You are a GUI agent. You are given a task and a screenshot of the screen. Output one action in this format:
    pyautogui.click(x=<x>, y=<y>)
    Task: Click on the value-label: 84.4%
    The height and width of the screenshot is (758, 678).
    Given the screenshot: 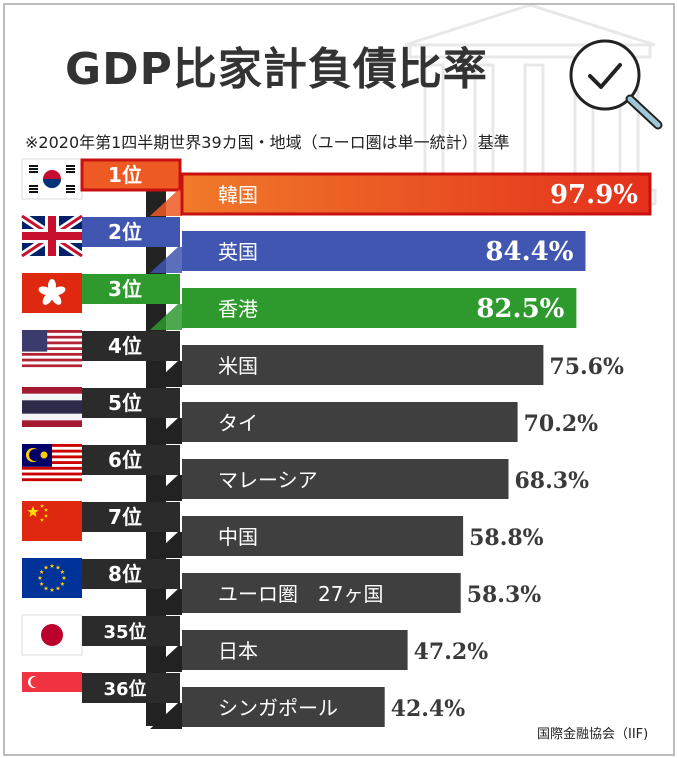 What is the action you would take?
    pyautogui.click(x=529, y=252)
    